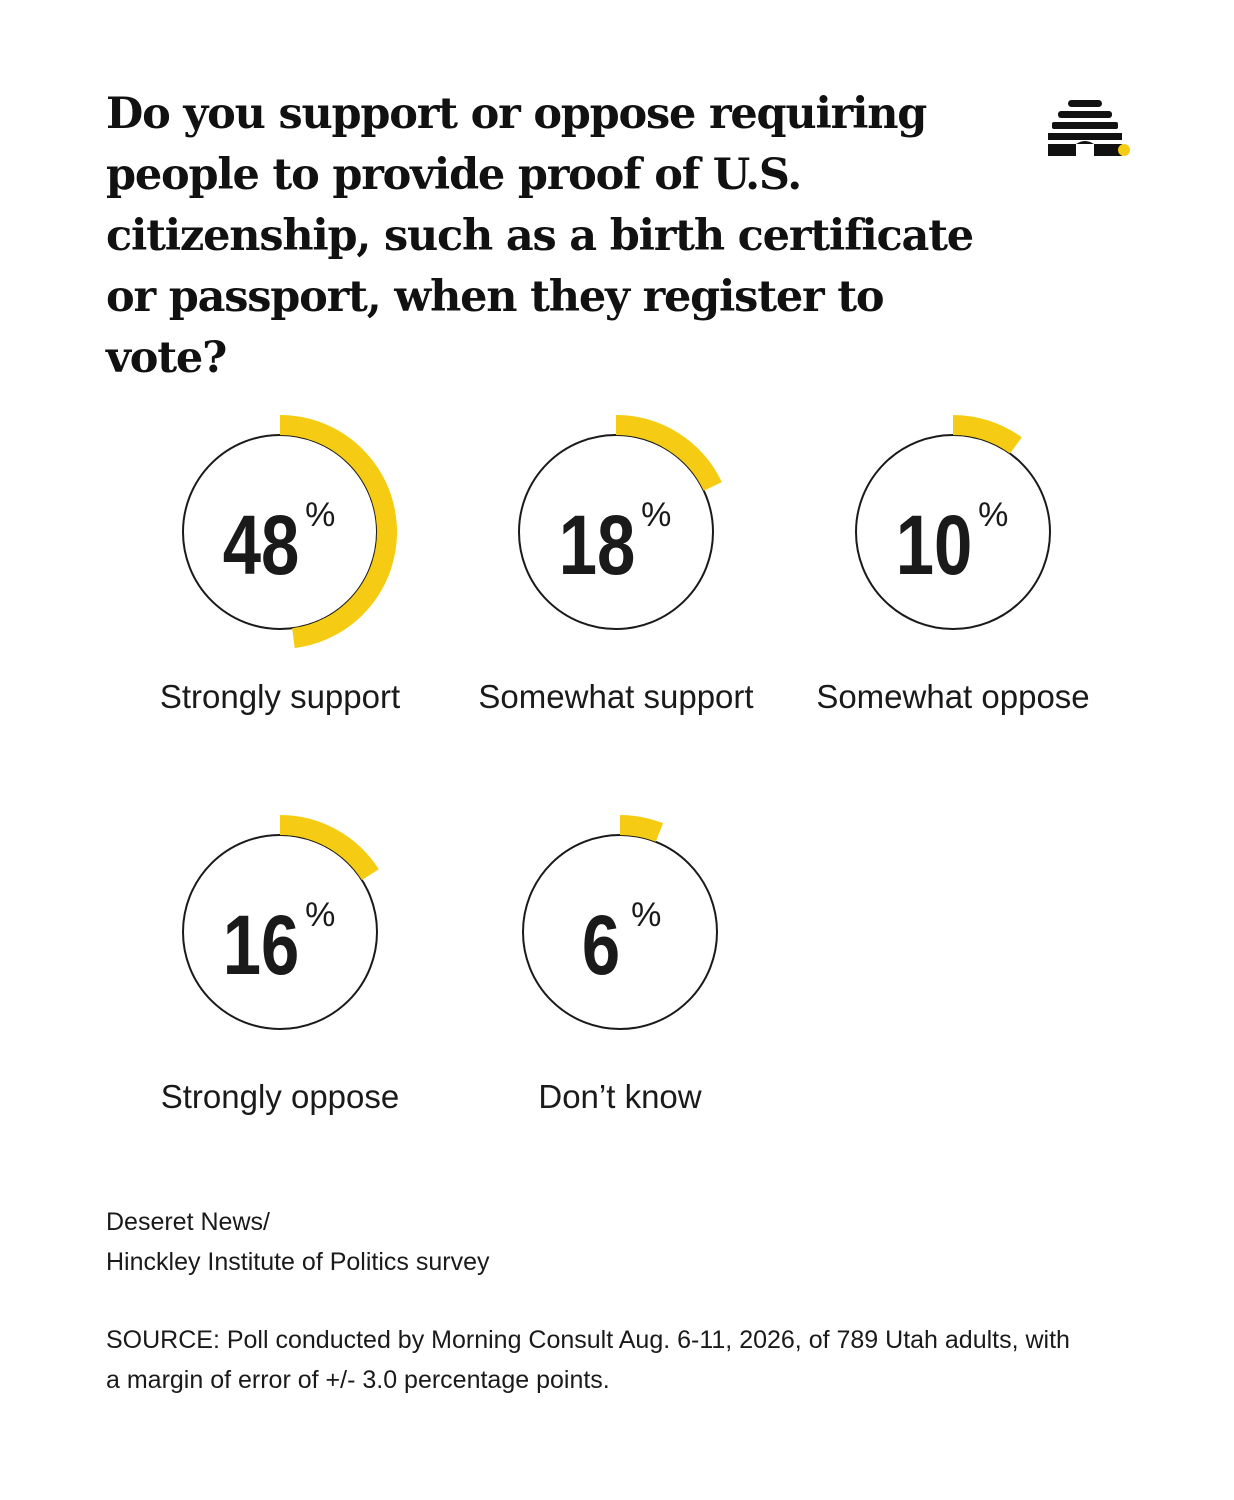 The width and height of the screenshot is (1234, 1500). I want to click on category-label: Somewhat oppose, so click(952, 696).